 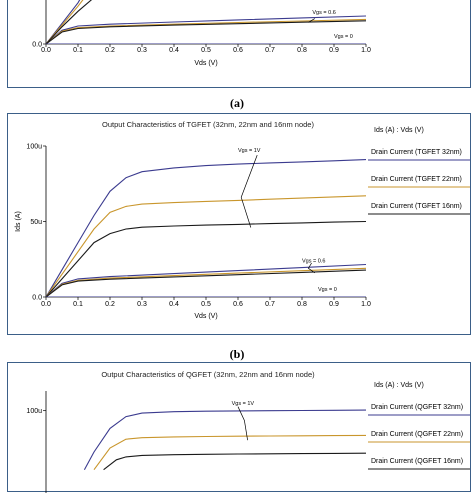 What do you see at coordinates (416, 206) in the screenshot?
I see `legend-label: Drain Current (TGFET 16nm)` at bounding box center [416, 206].